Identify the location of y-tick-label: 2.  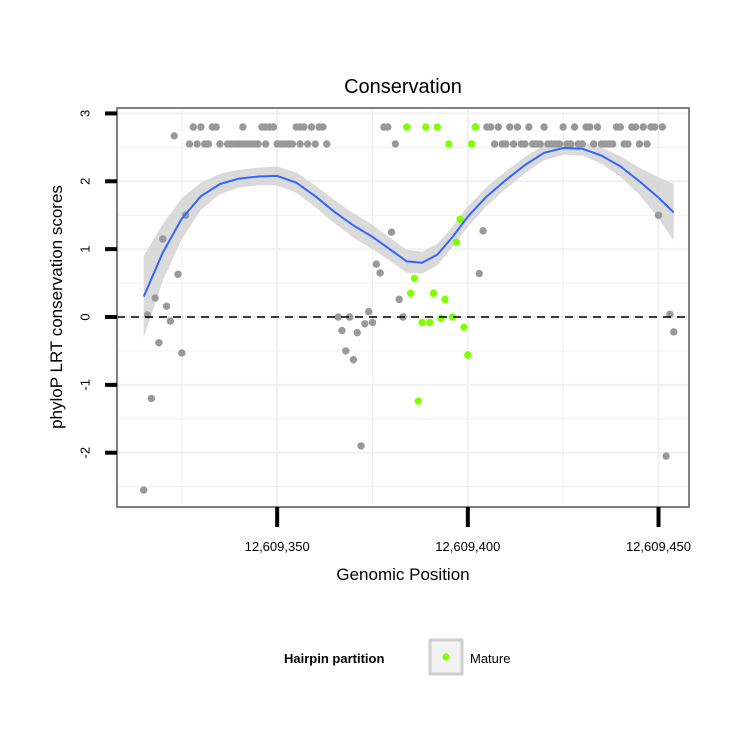
(85, 181).